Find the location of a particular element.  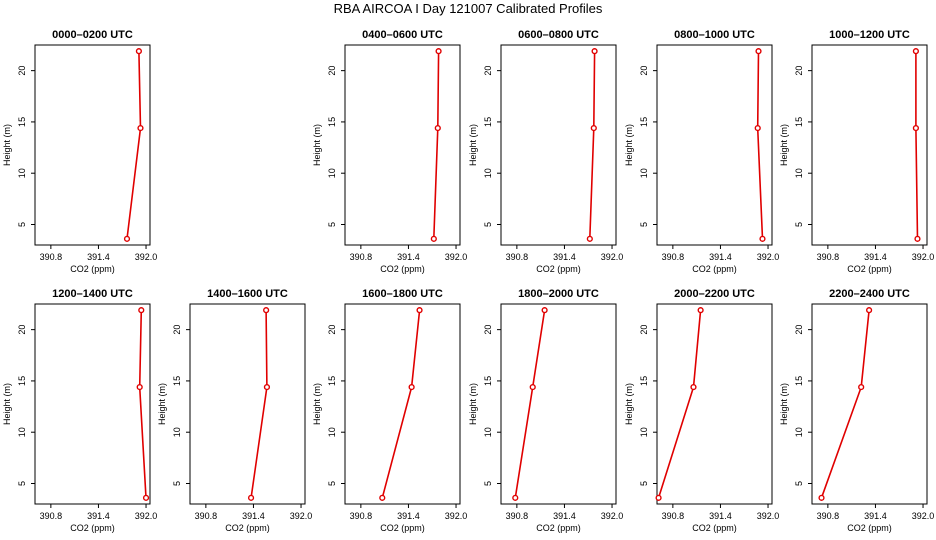

panel-title: 1000–1200 UTC is located at coordinates (869, 35).